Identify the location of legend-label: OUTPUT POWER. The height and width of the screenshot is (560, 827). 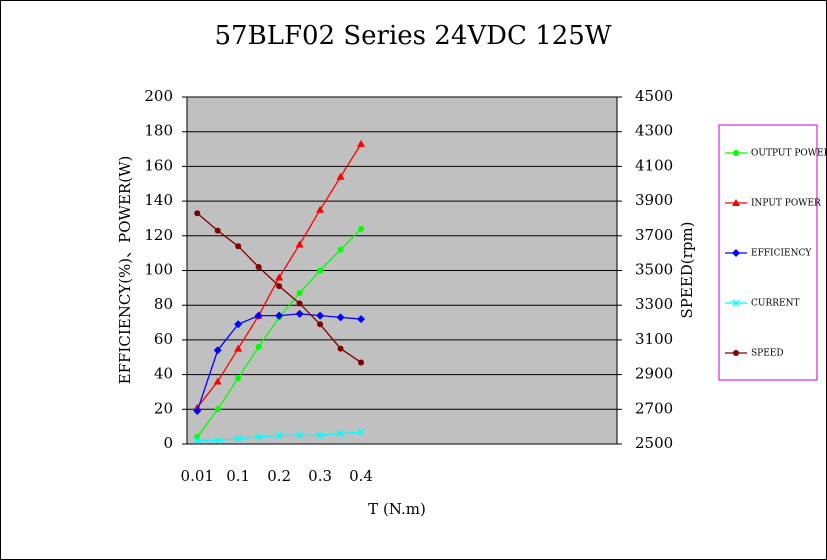
(789, 154).